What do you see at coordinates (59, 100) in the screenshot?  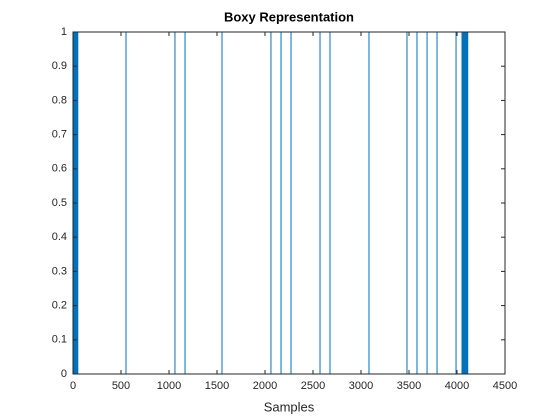 I see `y-tick-label: 0.8` at bounding box center [59, 100].